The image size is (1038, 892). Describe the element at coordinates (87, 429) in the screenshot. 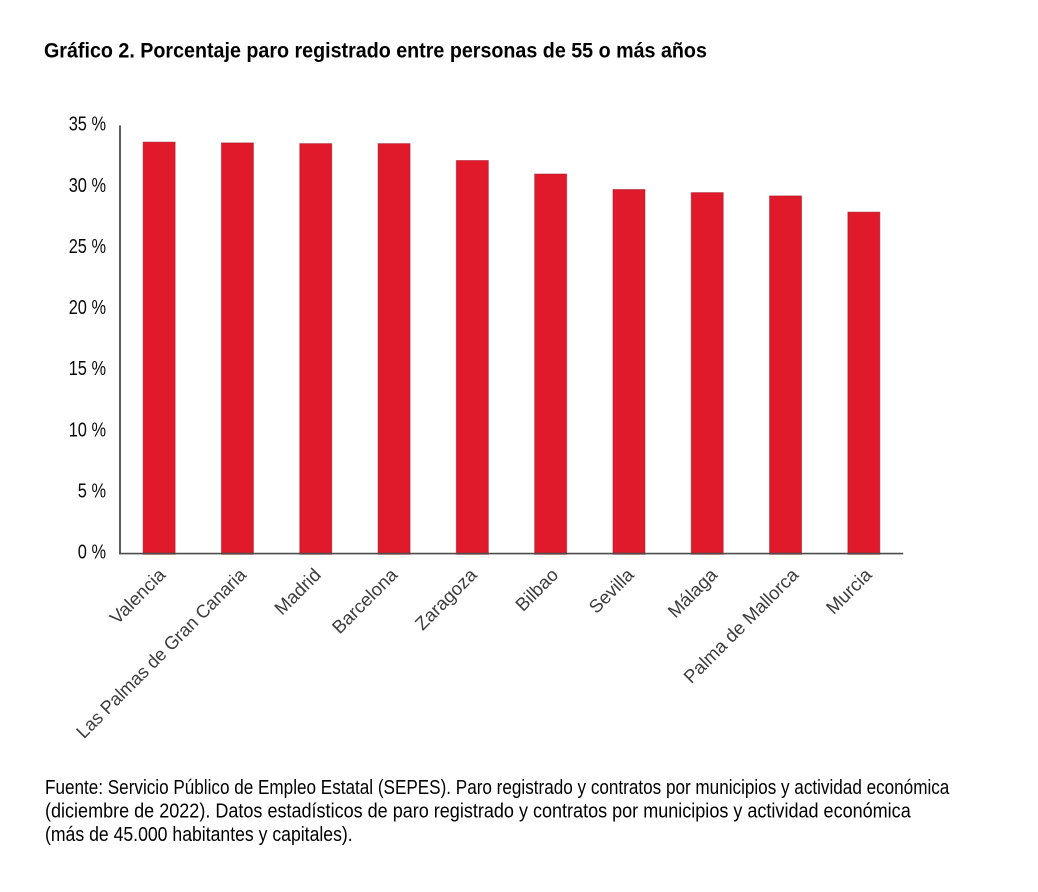

I see `svg-text: 10 %` at that location.